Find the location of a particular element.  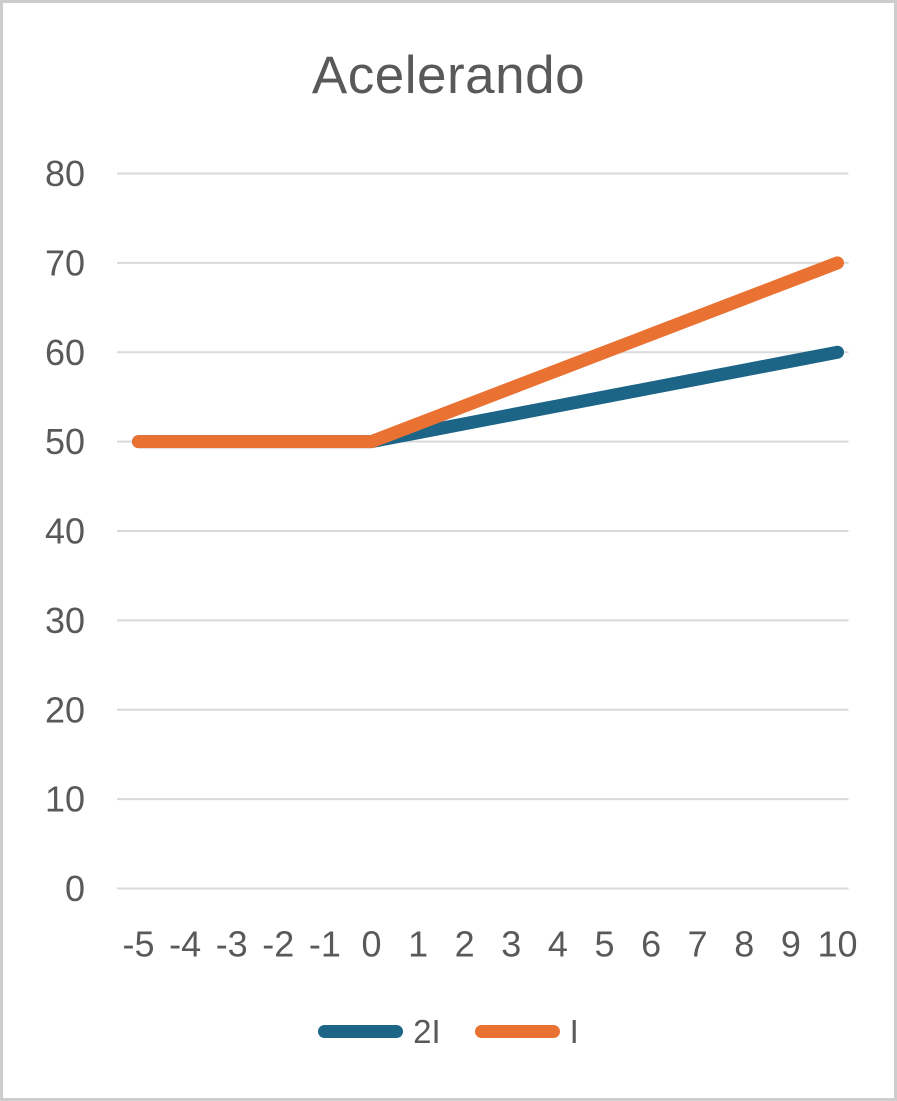

x-tick-label--3: -3 is located at coordinates (232, 944).